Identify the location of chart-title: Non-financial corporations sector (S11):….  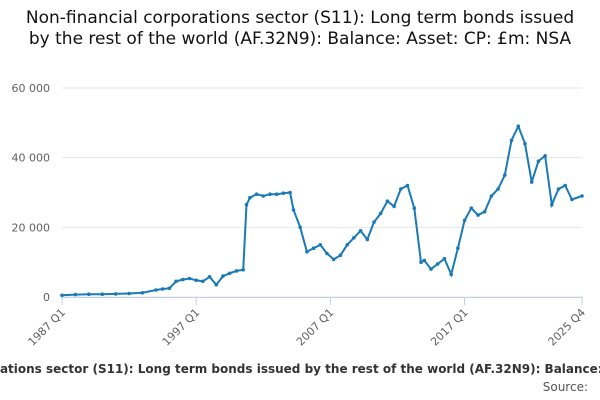
(300, 28).